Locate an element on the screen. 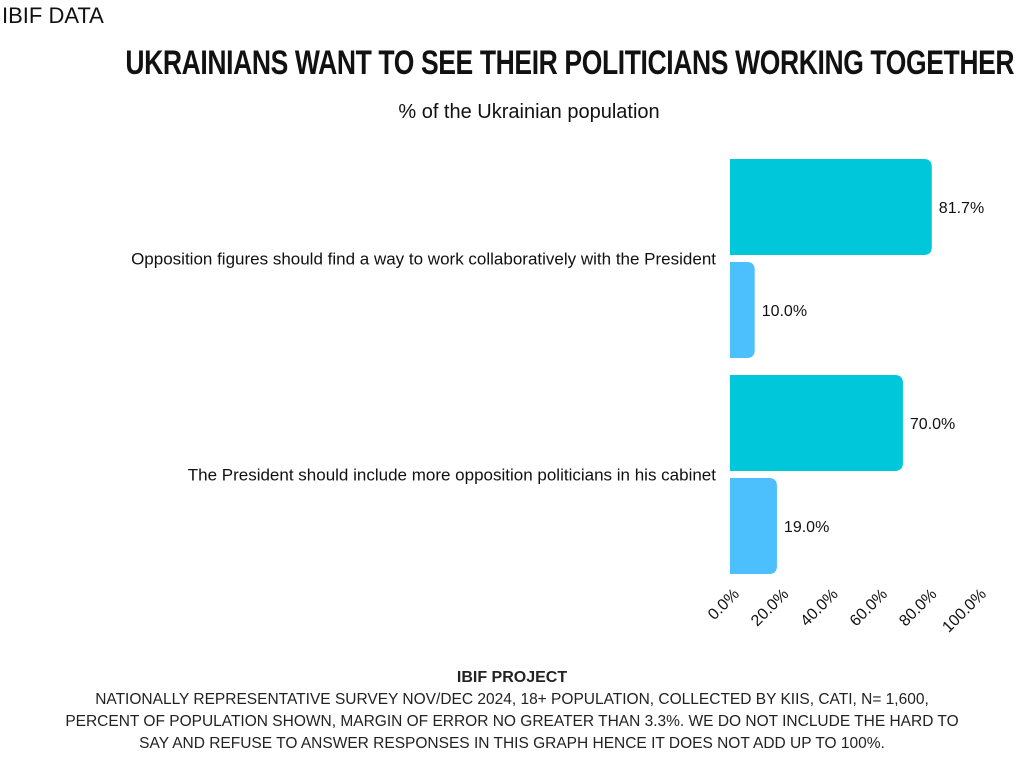  chart-subtitle: % of the Ukrainian population is located at coordinates (529, 112).